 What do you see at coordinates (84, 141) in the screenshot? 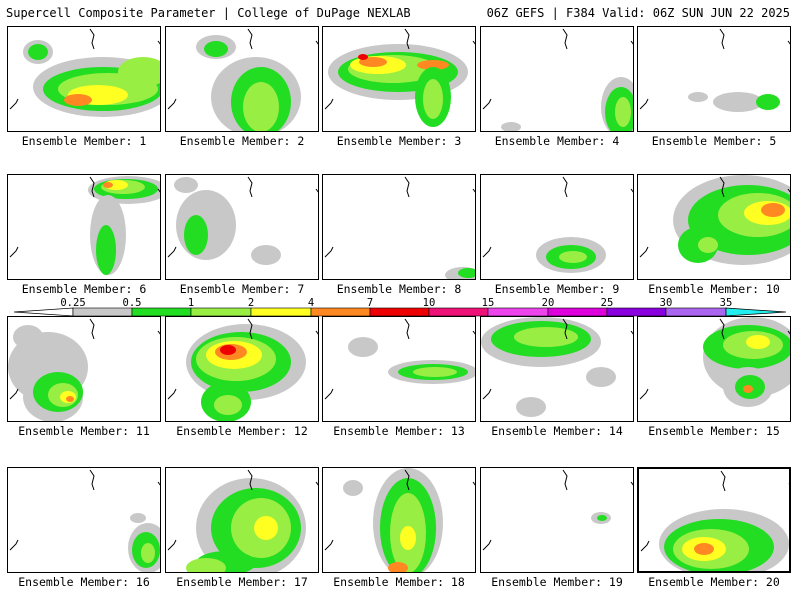
I see `ensemble-member-label: Ensemble Member: 1` at bounding box center [84, 141].